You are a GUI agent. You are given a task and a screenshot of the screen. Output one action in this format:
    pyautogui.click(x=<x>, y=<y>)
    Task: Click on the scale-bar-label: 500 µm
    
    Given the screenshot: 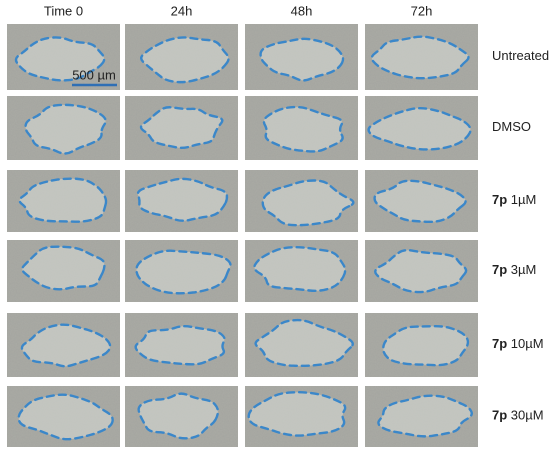 What is the action you would take?
    pyautogui.click(x=94, y=74)
    